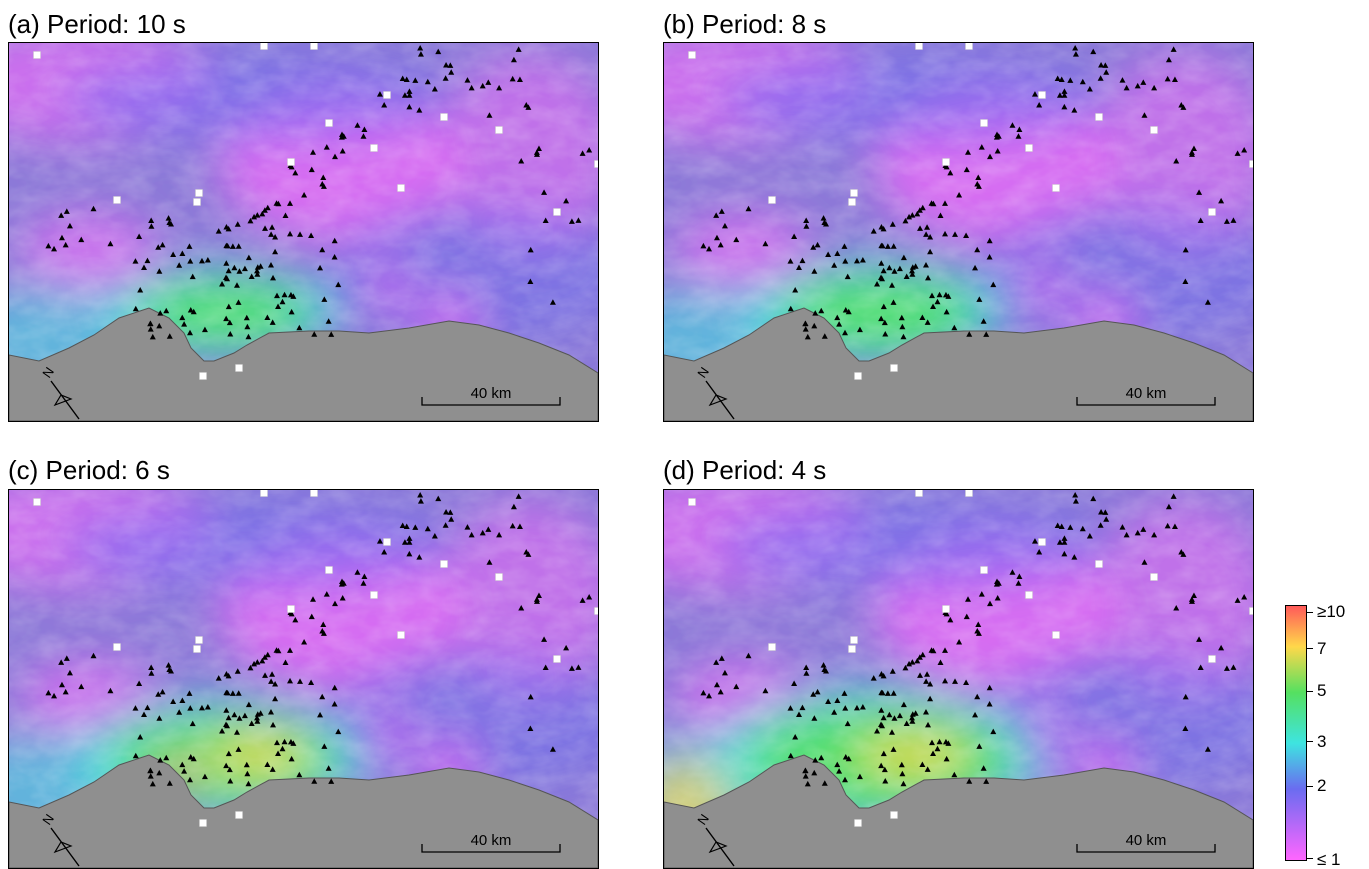 This screenshot has width=1369, height=869. What do you see at coordinates (1296, 733) in the screenshot?
I see `colorbar` at bounding box center [1296, 733].